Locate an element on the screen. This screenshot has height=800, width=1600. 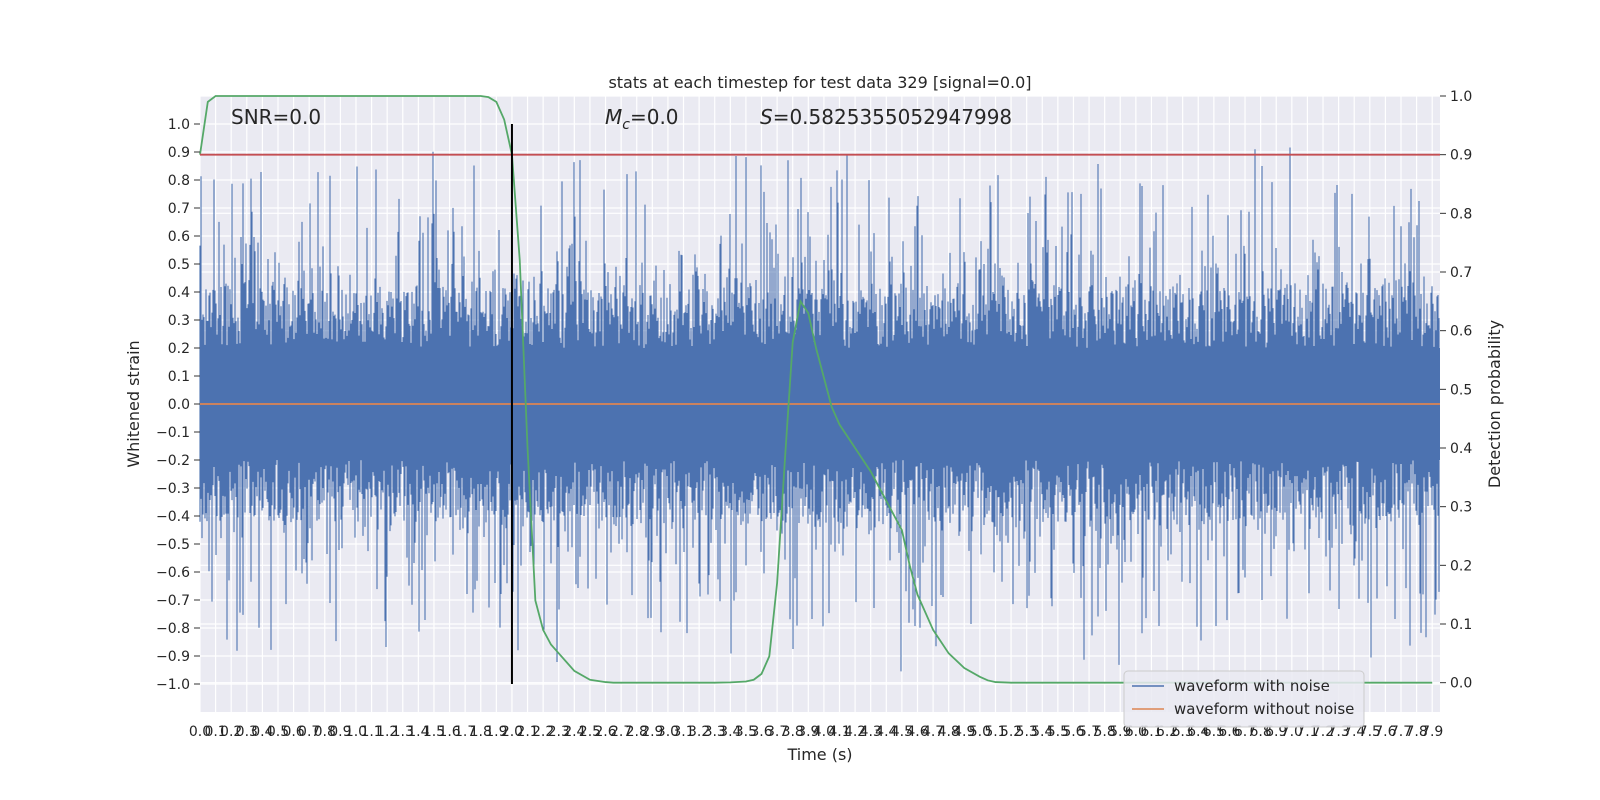
x-tick-label: 2.7 is located at coordinates (621, 732).